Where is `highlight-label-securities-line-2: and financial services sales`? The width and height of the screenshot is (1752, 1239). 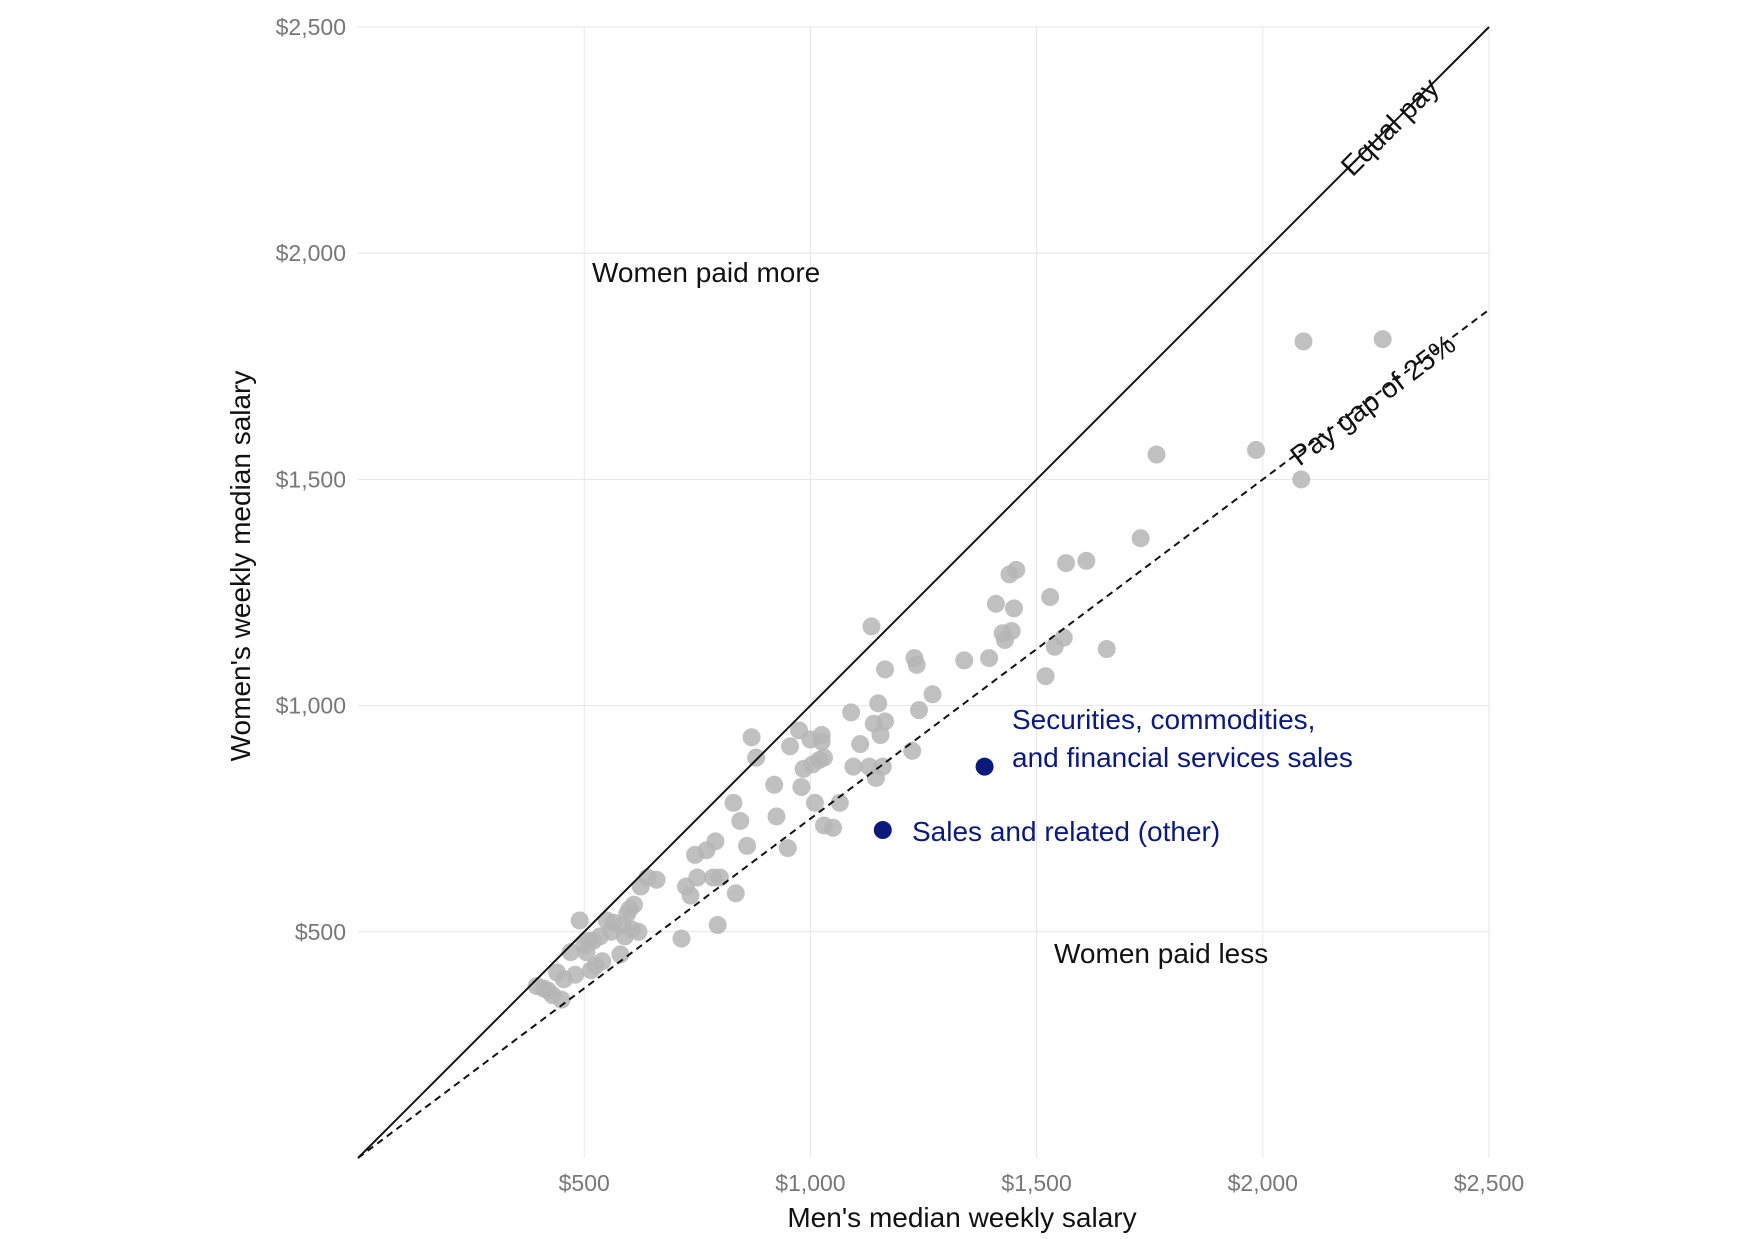
highlight-label-securities-line-2: and financial services sales is located at coordinates (1182, 757).